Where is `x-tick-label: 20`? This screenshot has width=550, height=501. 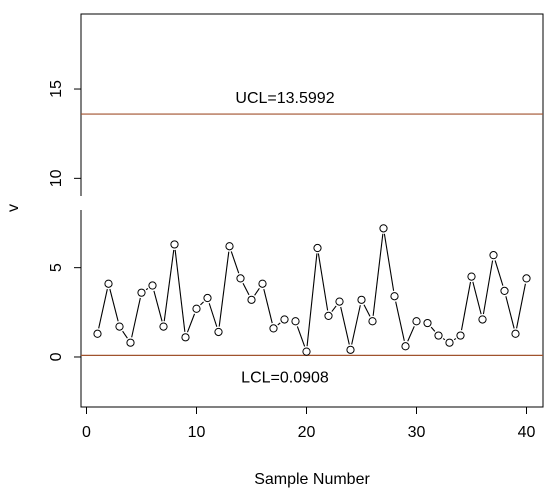
x-tick-label: 20 is located at coordinates (307, 432).